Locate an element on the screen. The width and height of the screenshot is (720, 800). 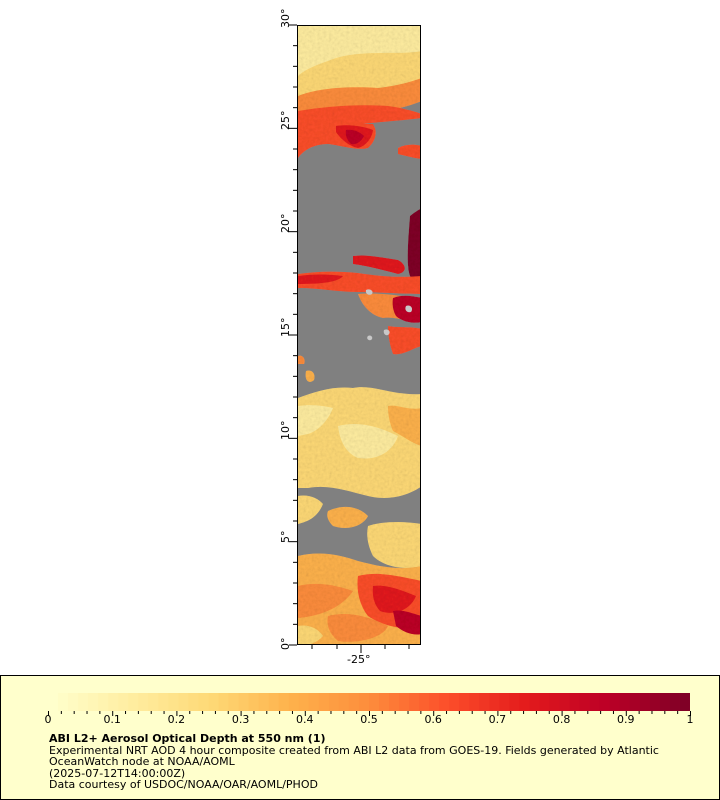
legend-line-2: OceanWatch node at NOAA/AOML is located at coordinates (142, 761).